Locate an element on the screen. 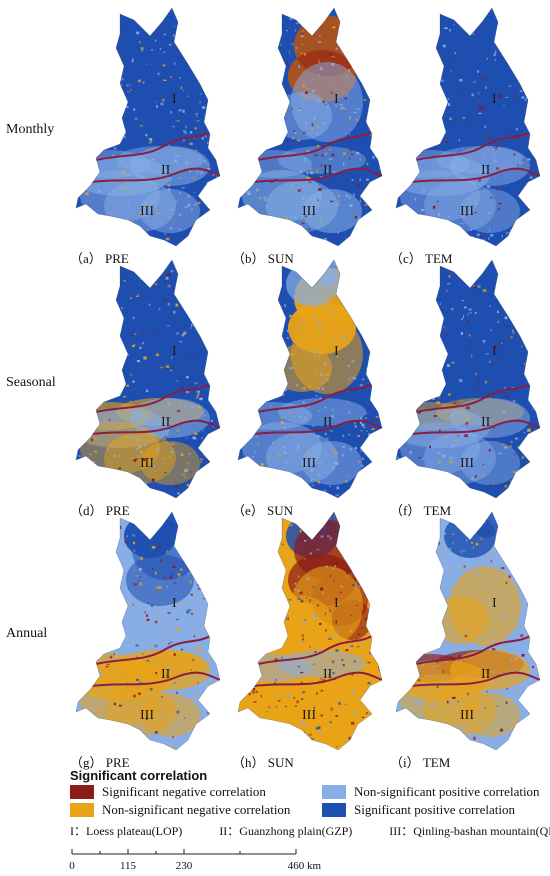  legend-item-sig-pos: Significant positive correlation is located at coordinates (418, 810).